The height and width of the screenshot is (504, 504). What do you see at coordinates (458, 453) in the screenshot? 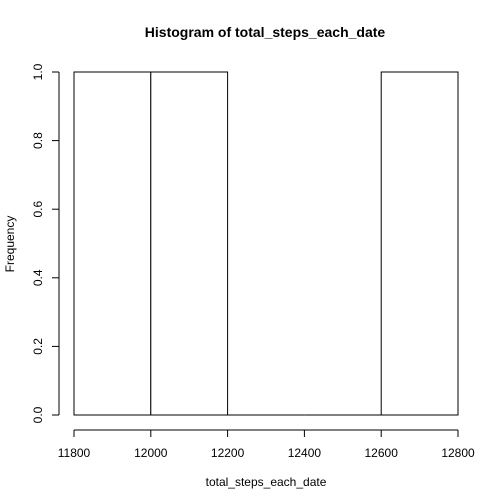
I see `x-tick-label: 12800` at bounding box center [458, 453].